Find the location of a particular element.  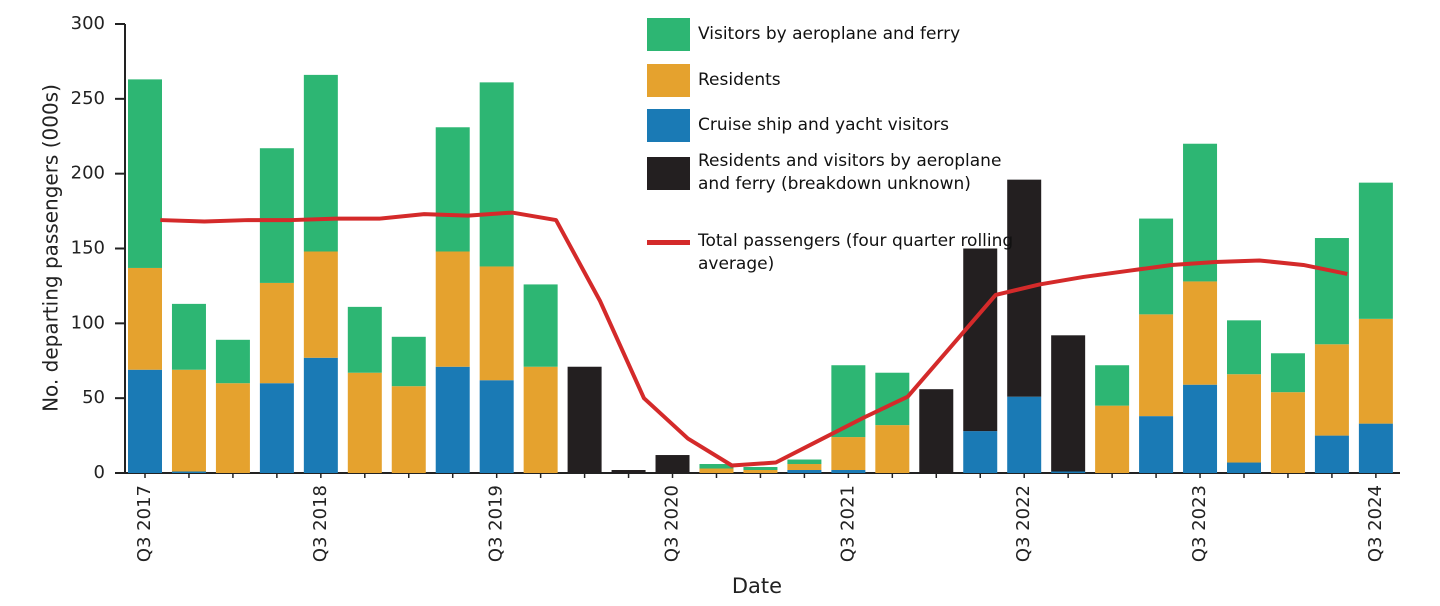

y-axis-label: No. departing passengers (000s) is located at coordinates (51, 248).